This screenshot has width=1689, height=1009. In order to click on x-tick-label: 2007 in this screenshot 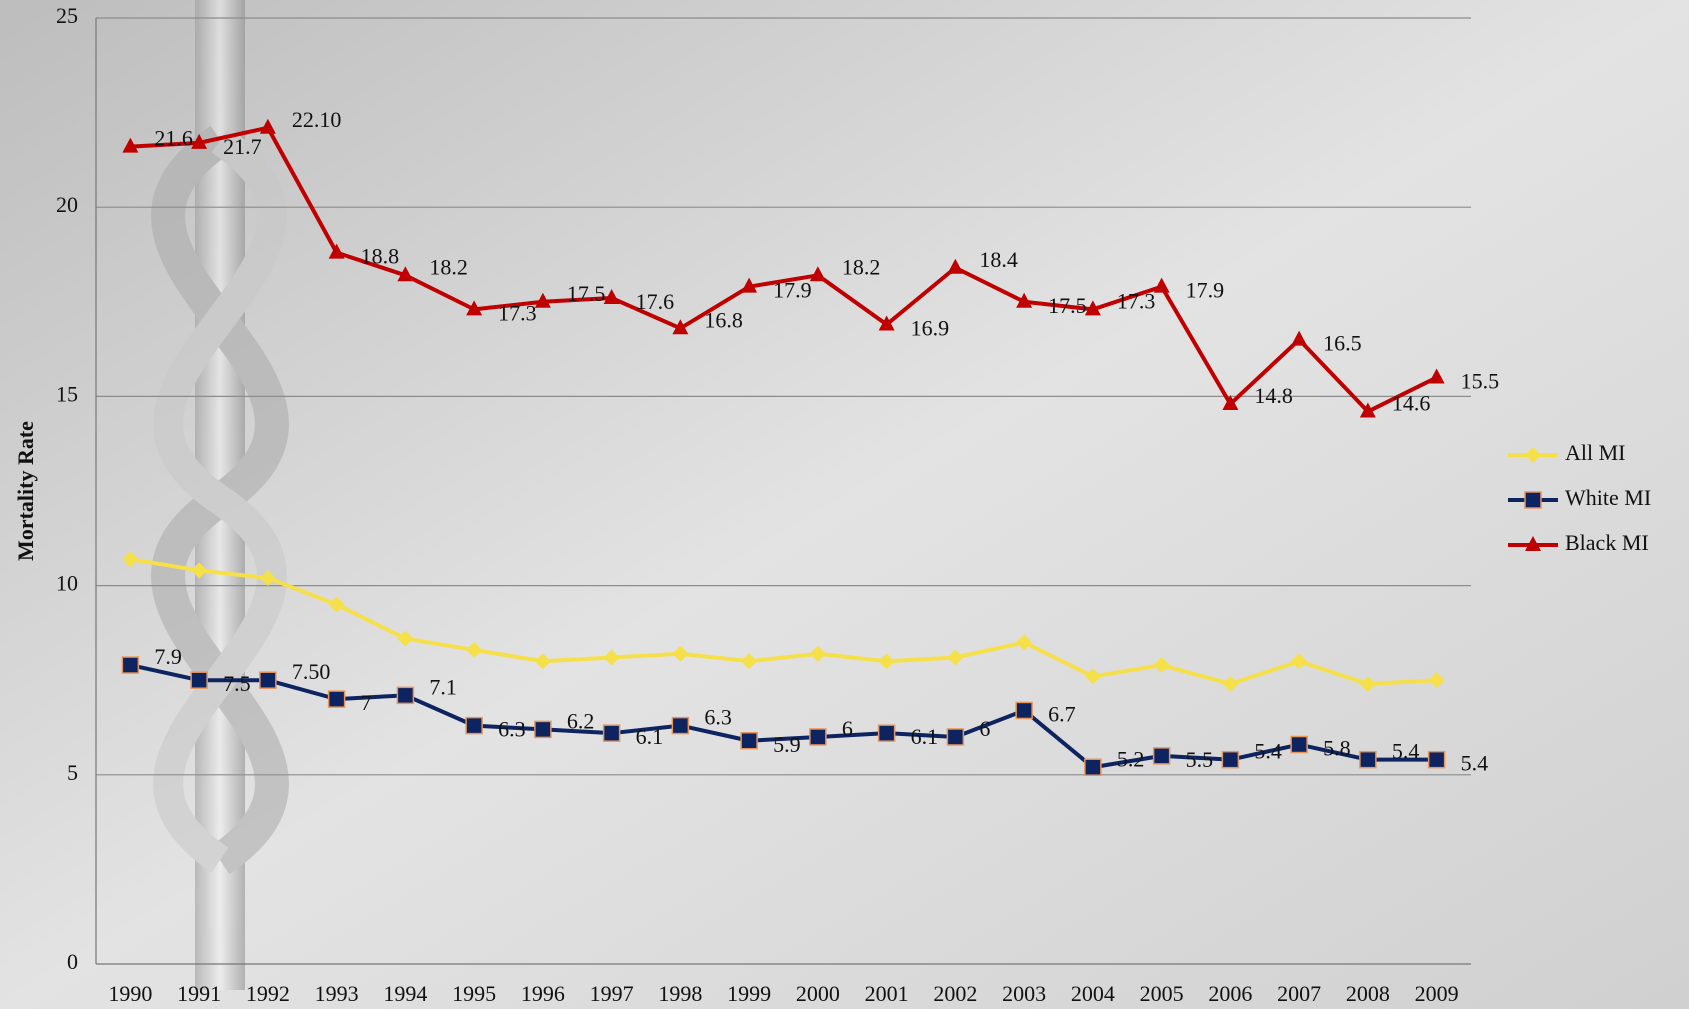, I will do `click(1299, 993)`.